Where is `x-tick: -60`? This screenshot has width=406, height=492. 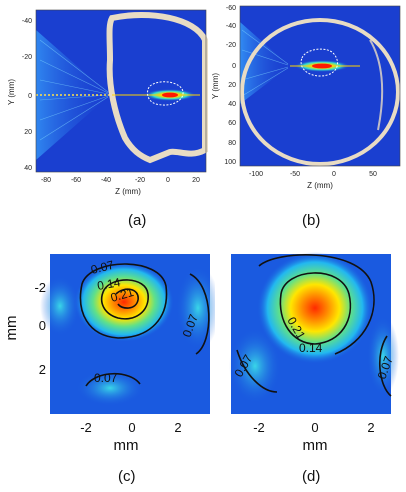 x-tick: -60 is located at coordinates (76, 180).